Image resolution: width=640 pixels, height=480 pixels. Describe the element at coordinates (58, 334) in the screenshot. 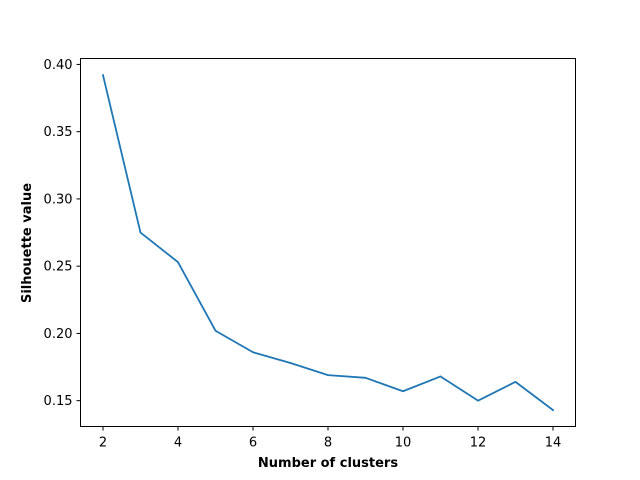

I see `y-tick-label: 0.20` at that location.